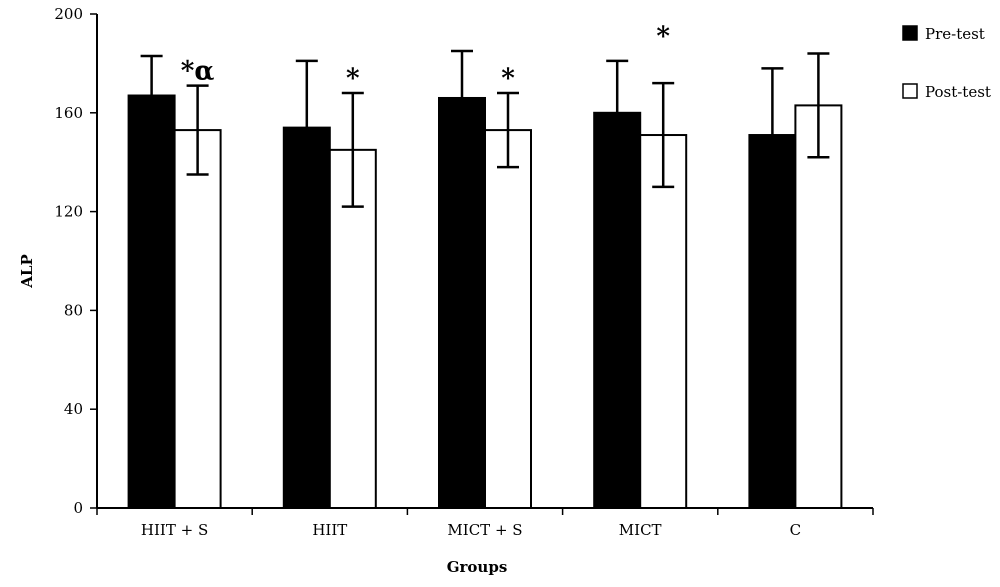 Image resolution: width=1000 pixels, height=587 pixels. What do you see at coordinates (73, 310) in the screenshot?
I see `y-tick-label: 80` at bounding box center [73, 310].